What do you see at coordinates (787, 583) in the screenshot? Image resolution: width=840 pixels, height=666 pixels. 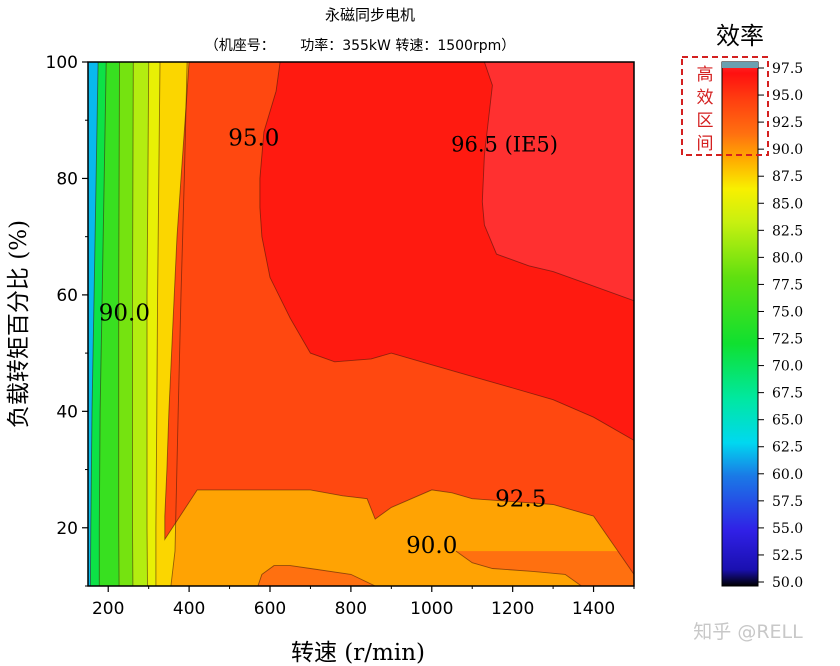 I see `colorbar-tick-label: 50.0` at bounding box center [787, 583].